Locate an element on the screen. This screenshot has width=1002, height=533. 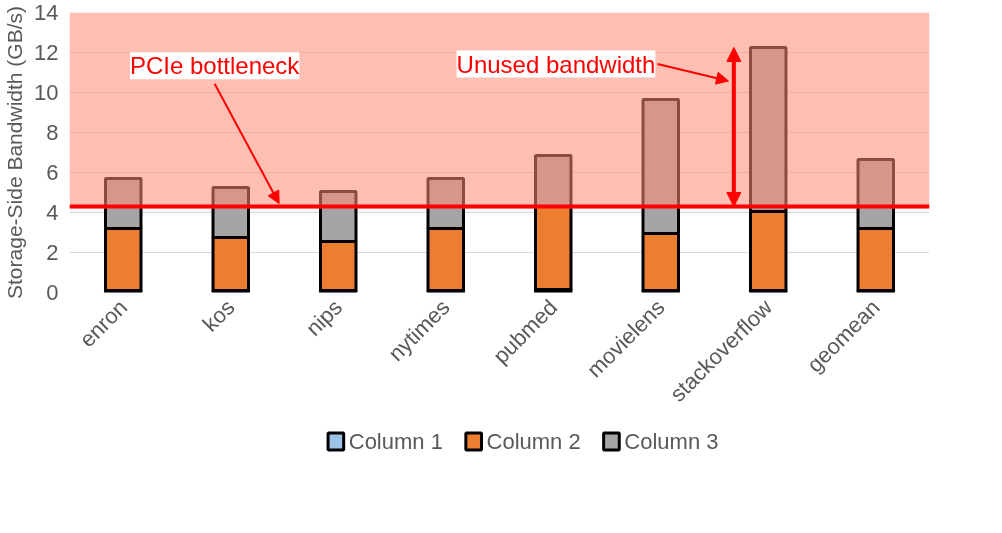
legend-label: Column 1 is located at coordinates (395, 441).